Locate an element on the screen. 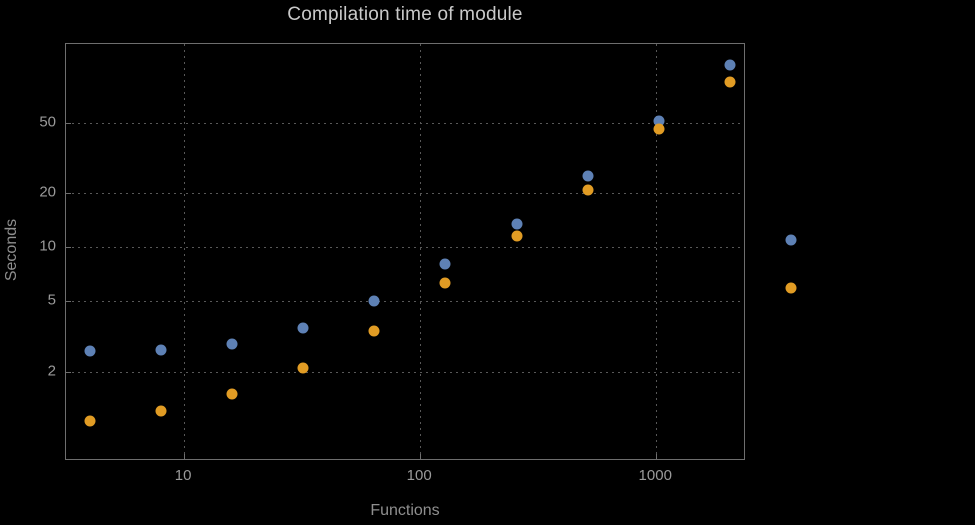  y-tick-label: 5 is located at coordinates (51, 300).